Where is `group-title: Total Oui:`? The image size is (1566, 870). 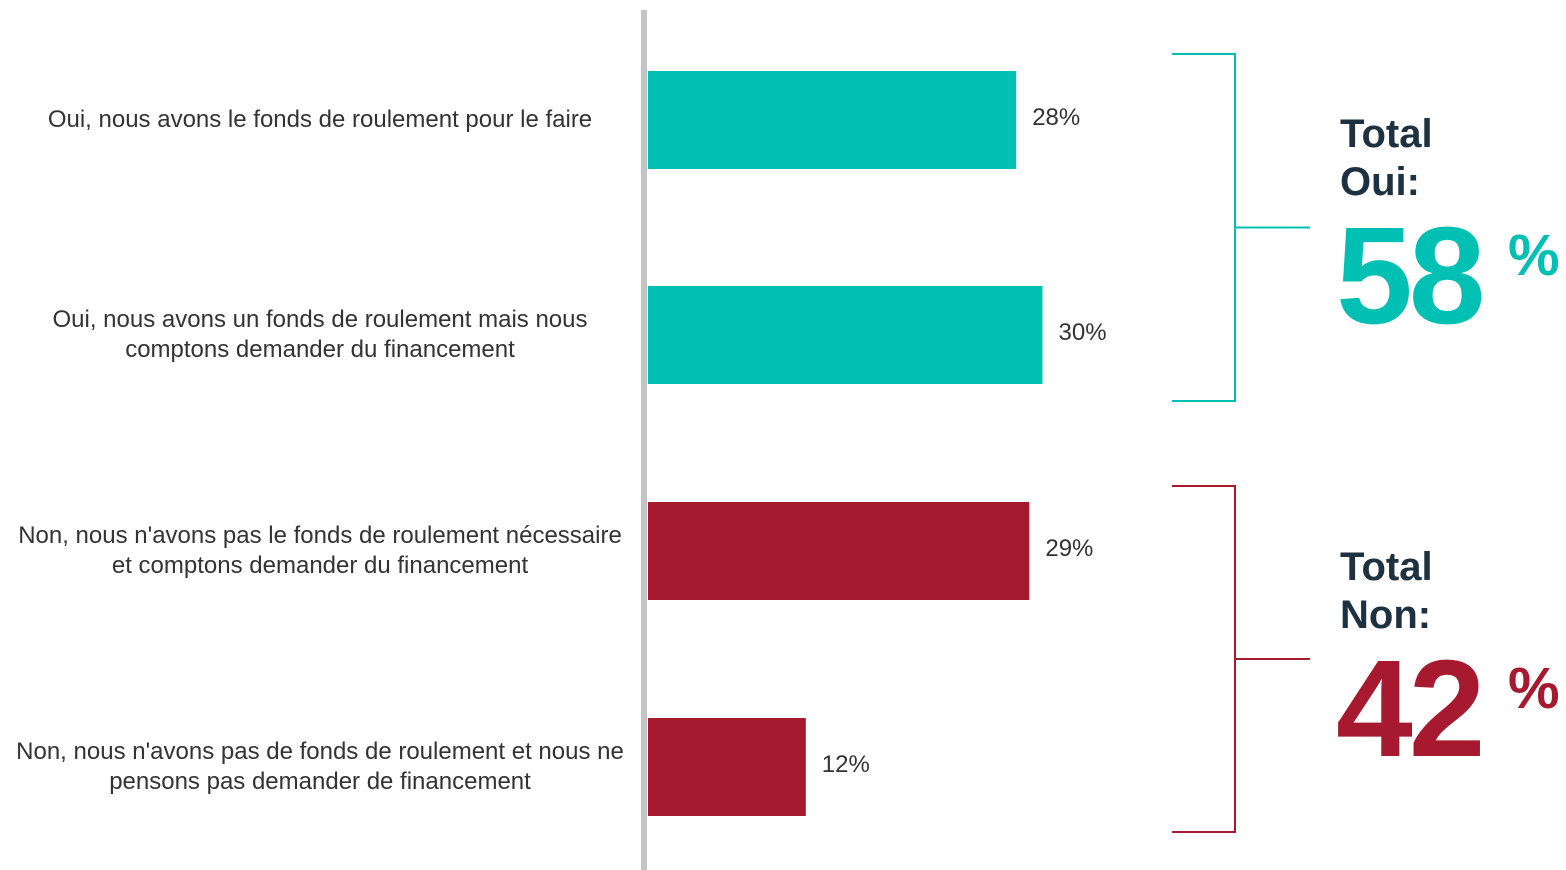
group-title: Total Oui: is located at coordinates (1386, 158).